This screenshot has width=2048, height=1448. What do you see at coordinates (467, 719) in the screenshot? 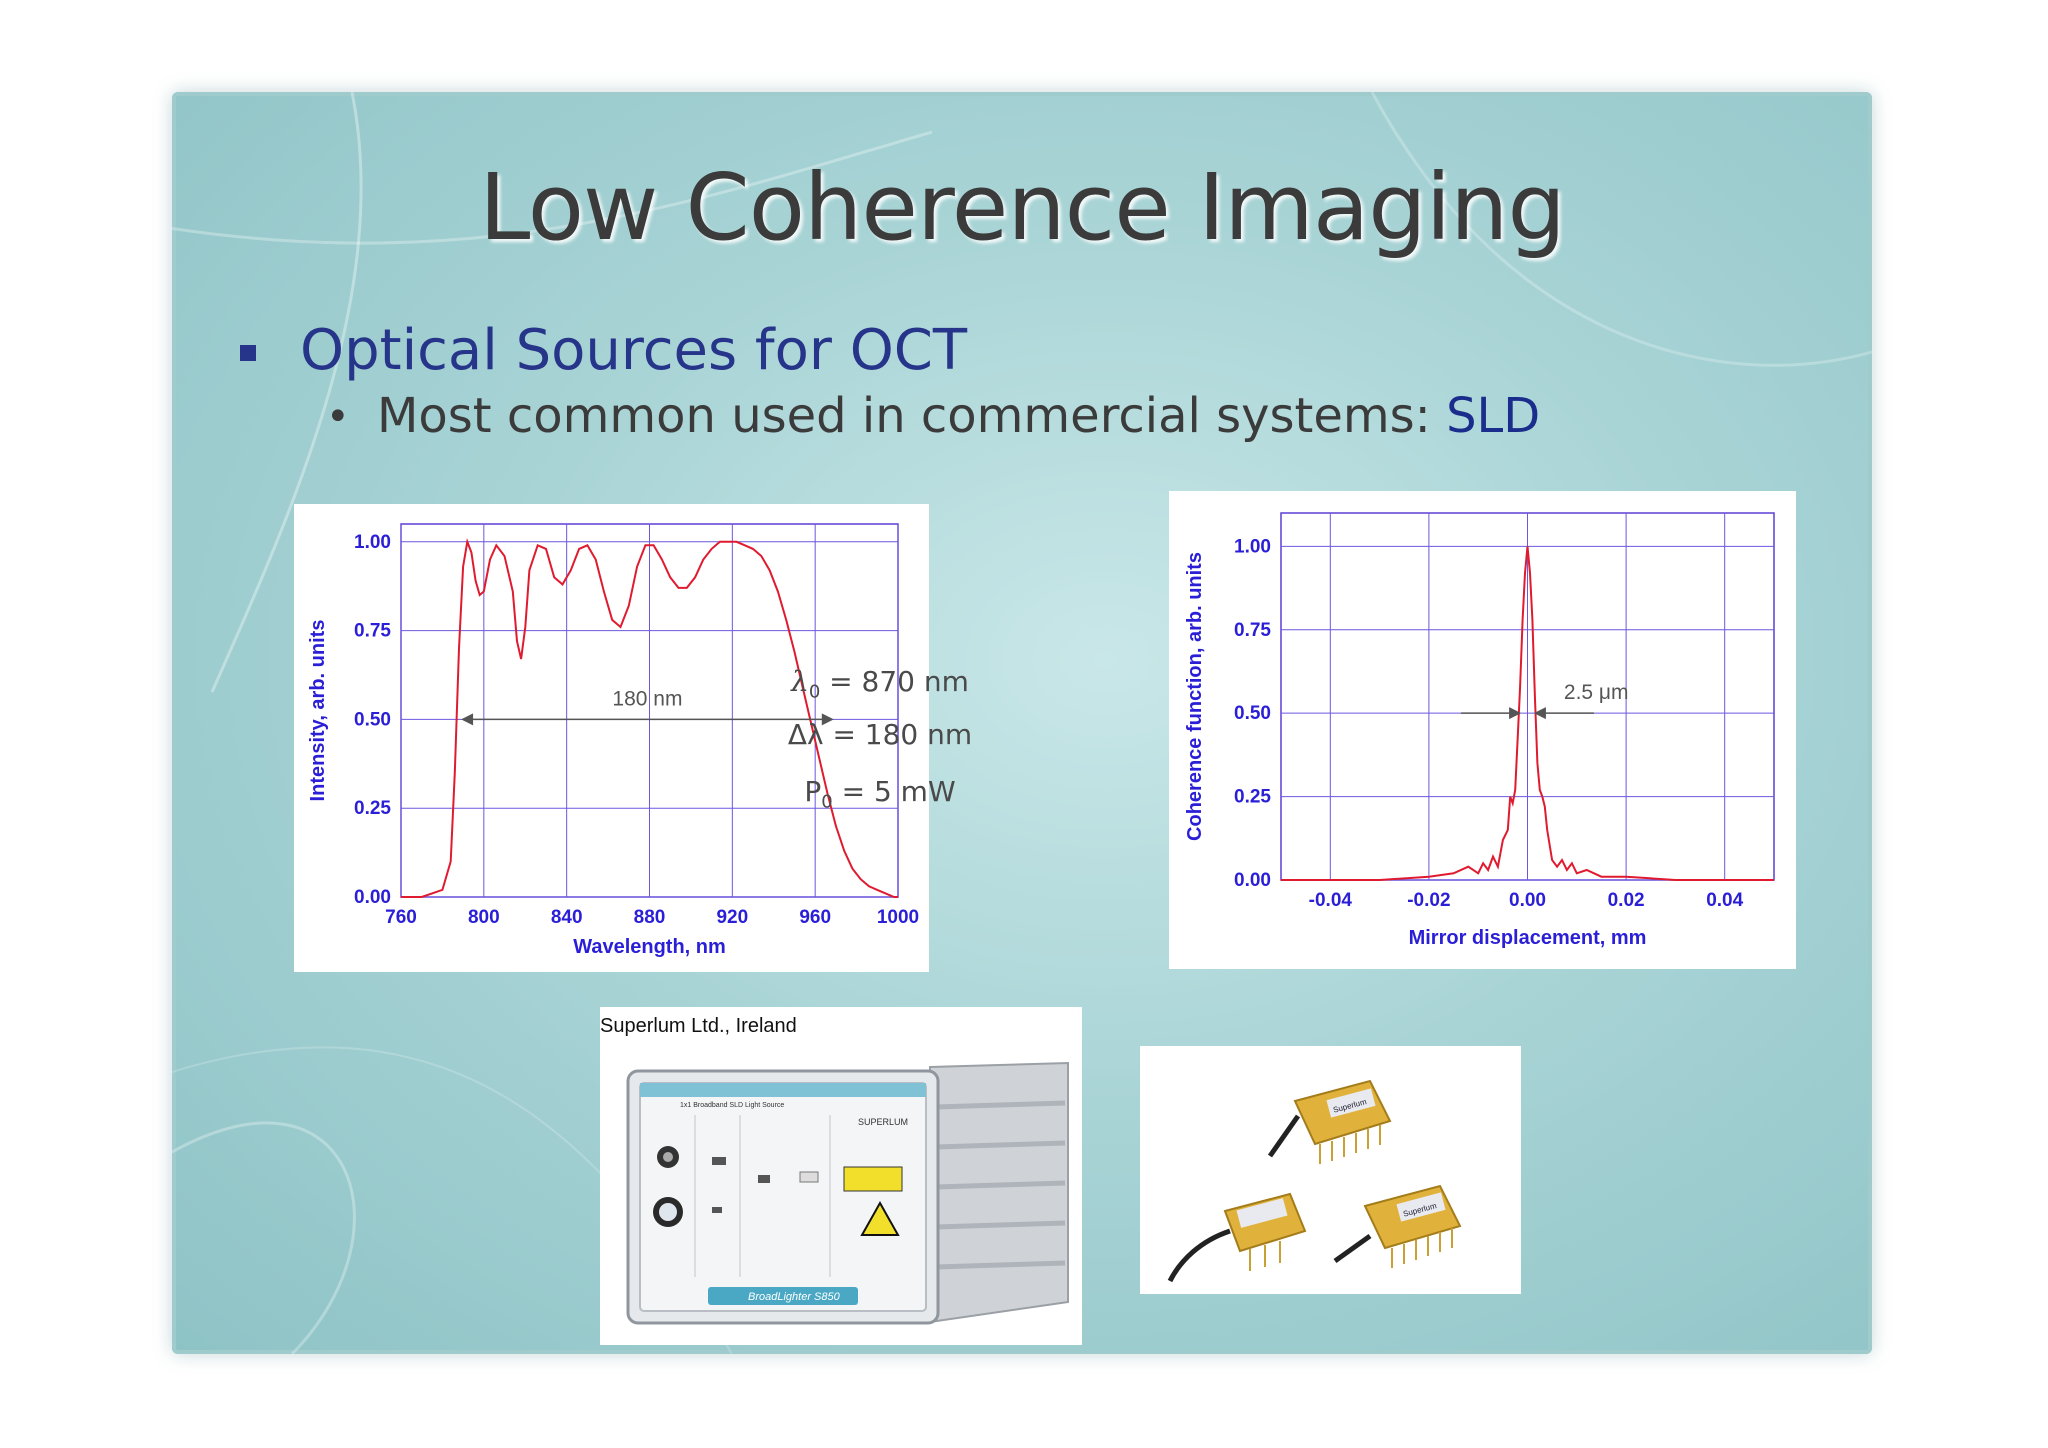
I see `bandwidth-arrowhead-left` at bounding box center [467, 719].